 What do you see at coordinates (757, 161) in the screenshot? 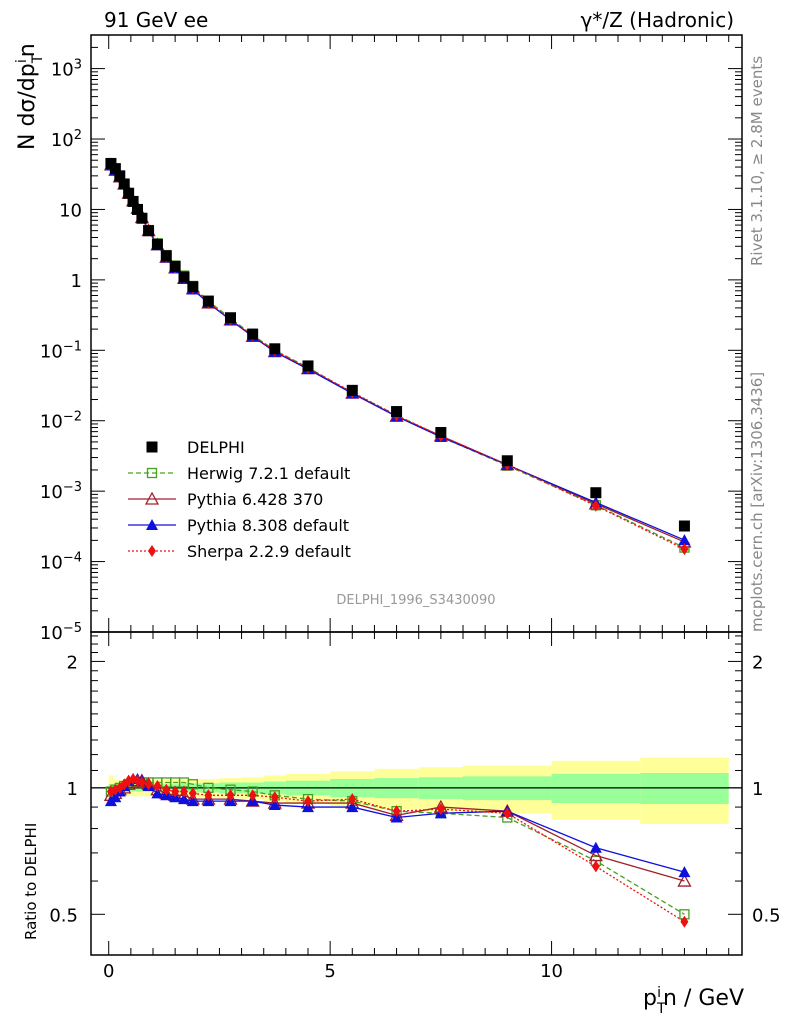
I see `rivet-label: Rivet 3.1.10, ≥ 2.8M events` at bounding box center [757, 161].